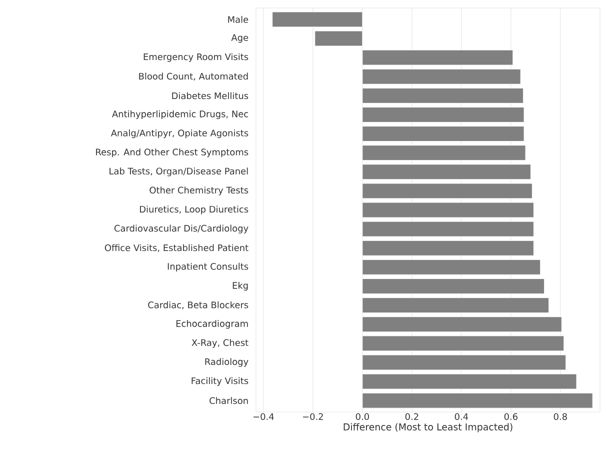 Image resolution: width=602 pixels, height=452 pixels. Describe the element at coordinates (194, 210) in the screenshot. I see `y-tick-label: Diuretics, Loop Diuretics` at that location.